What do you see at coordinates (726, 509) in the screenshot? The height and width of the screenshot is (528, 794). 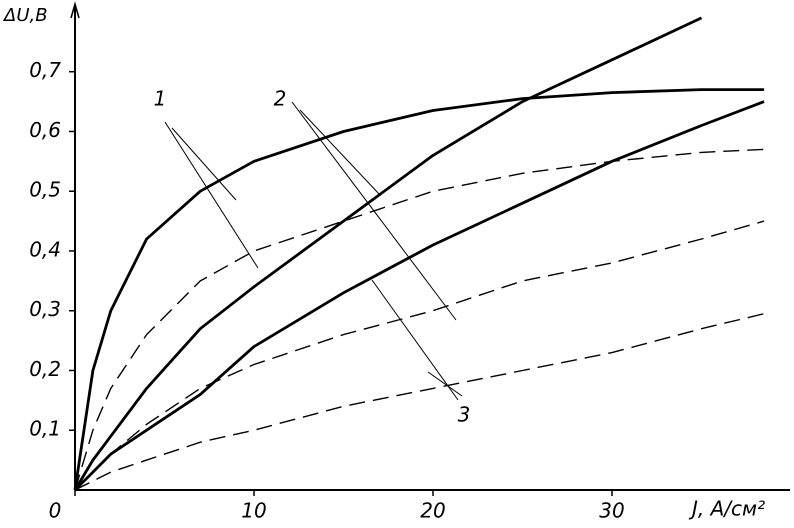 I see `x-axis-label: J, A/см²` at bounding box center [726, 509].